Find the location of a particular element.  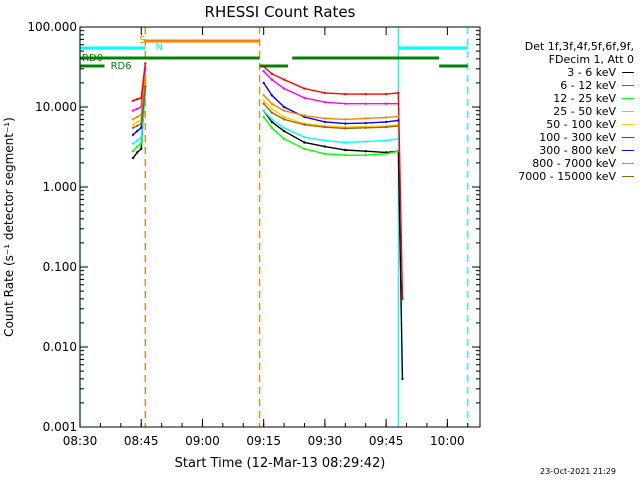

y-tick-label-3: 1.000 is located at coordinates (60, 187).